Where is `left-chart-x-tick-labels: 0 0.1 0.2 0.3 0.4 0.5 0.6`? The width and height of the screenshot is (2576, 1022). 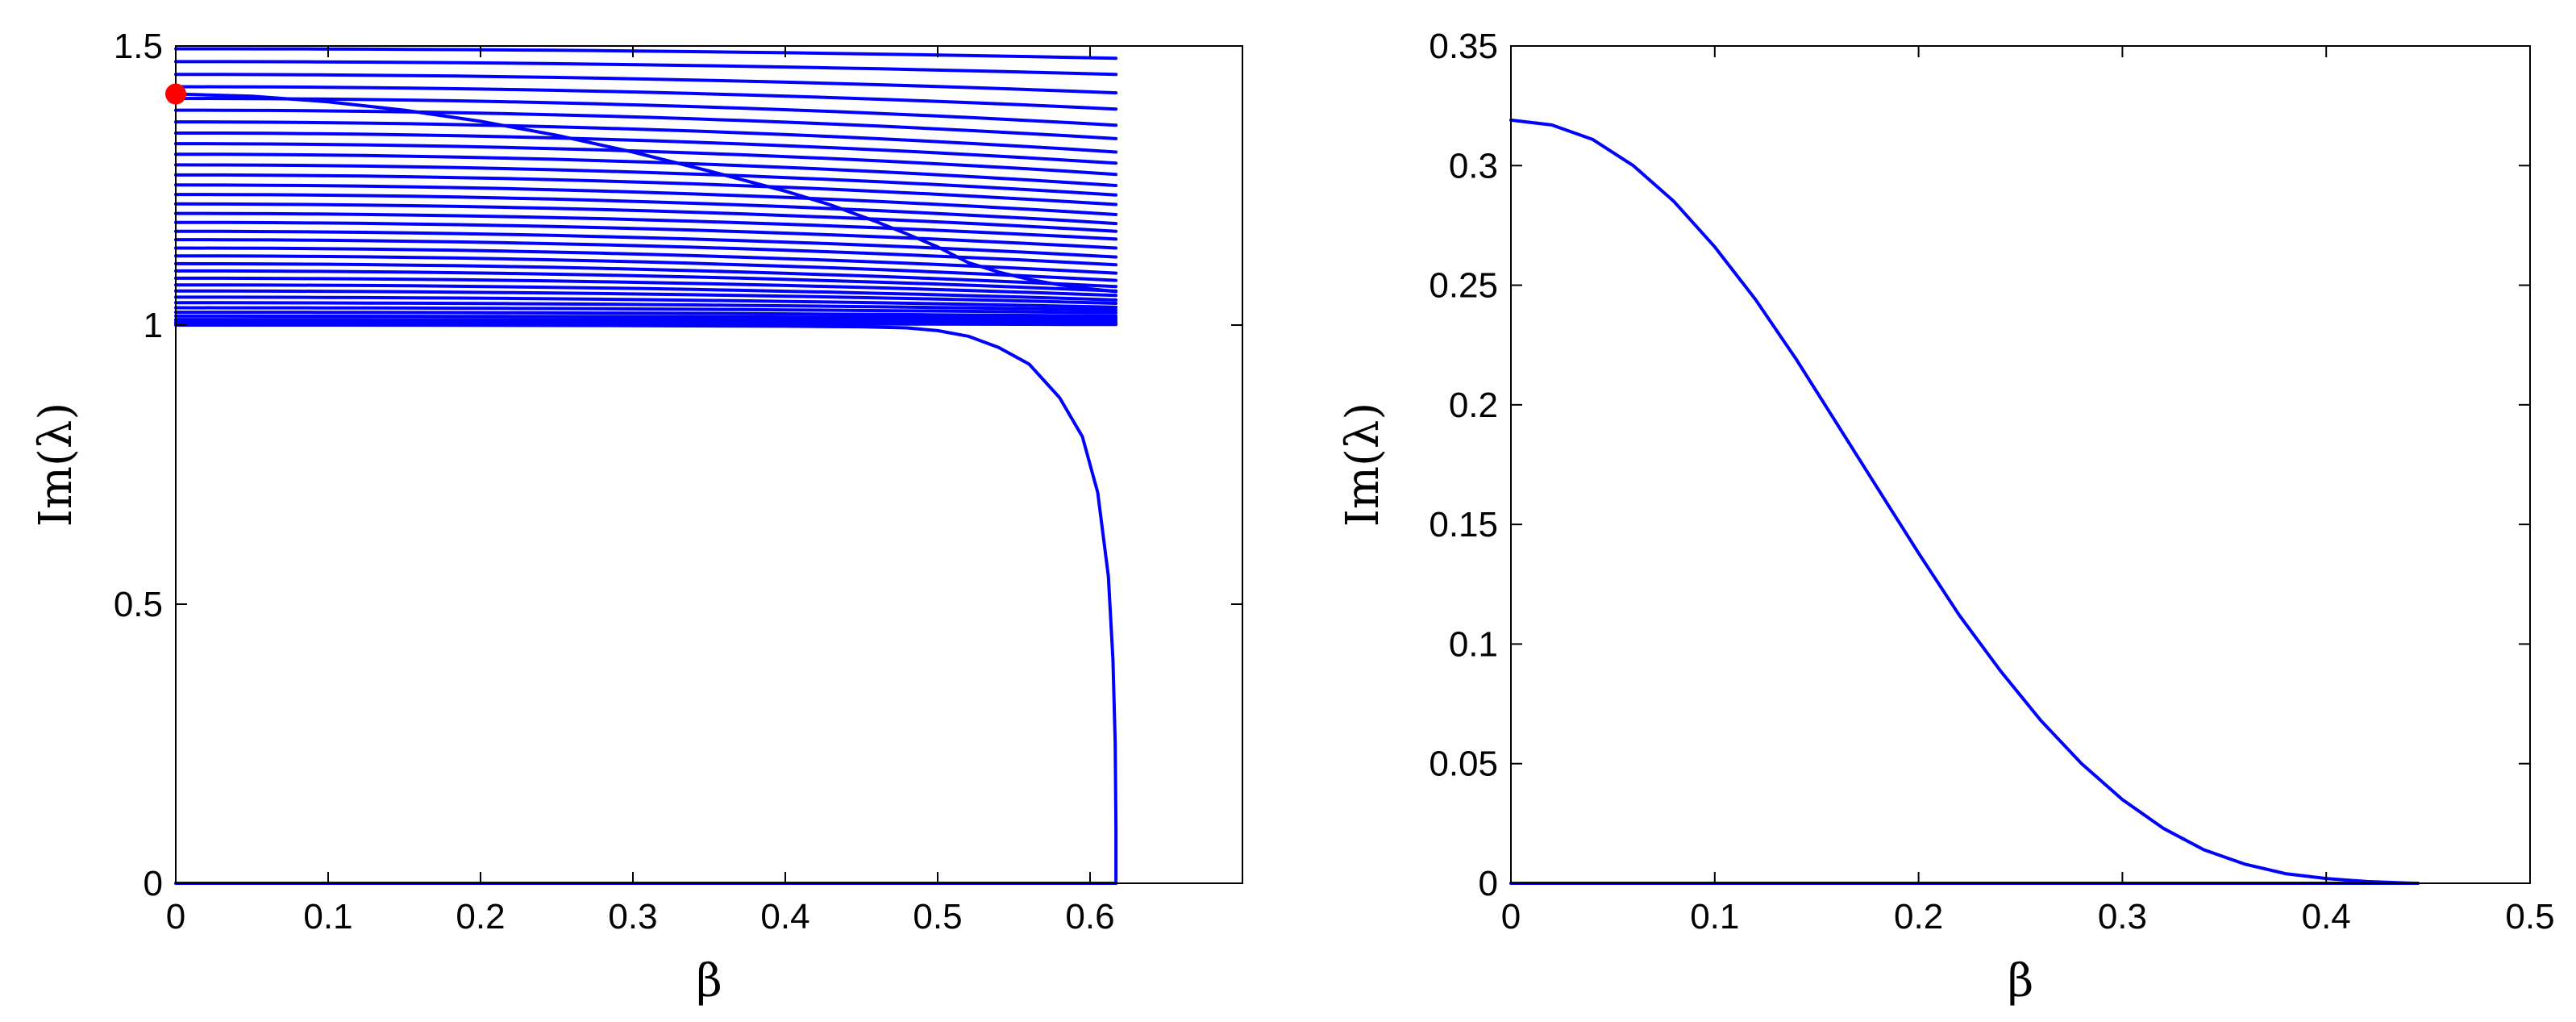
left-chart-x-tick-labels: 0 0.1 0.2 0.3 0.4 0.5 0.6 is located at coordinates (640, 917).